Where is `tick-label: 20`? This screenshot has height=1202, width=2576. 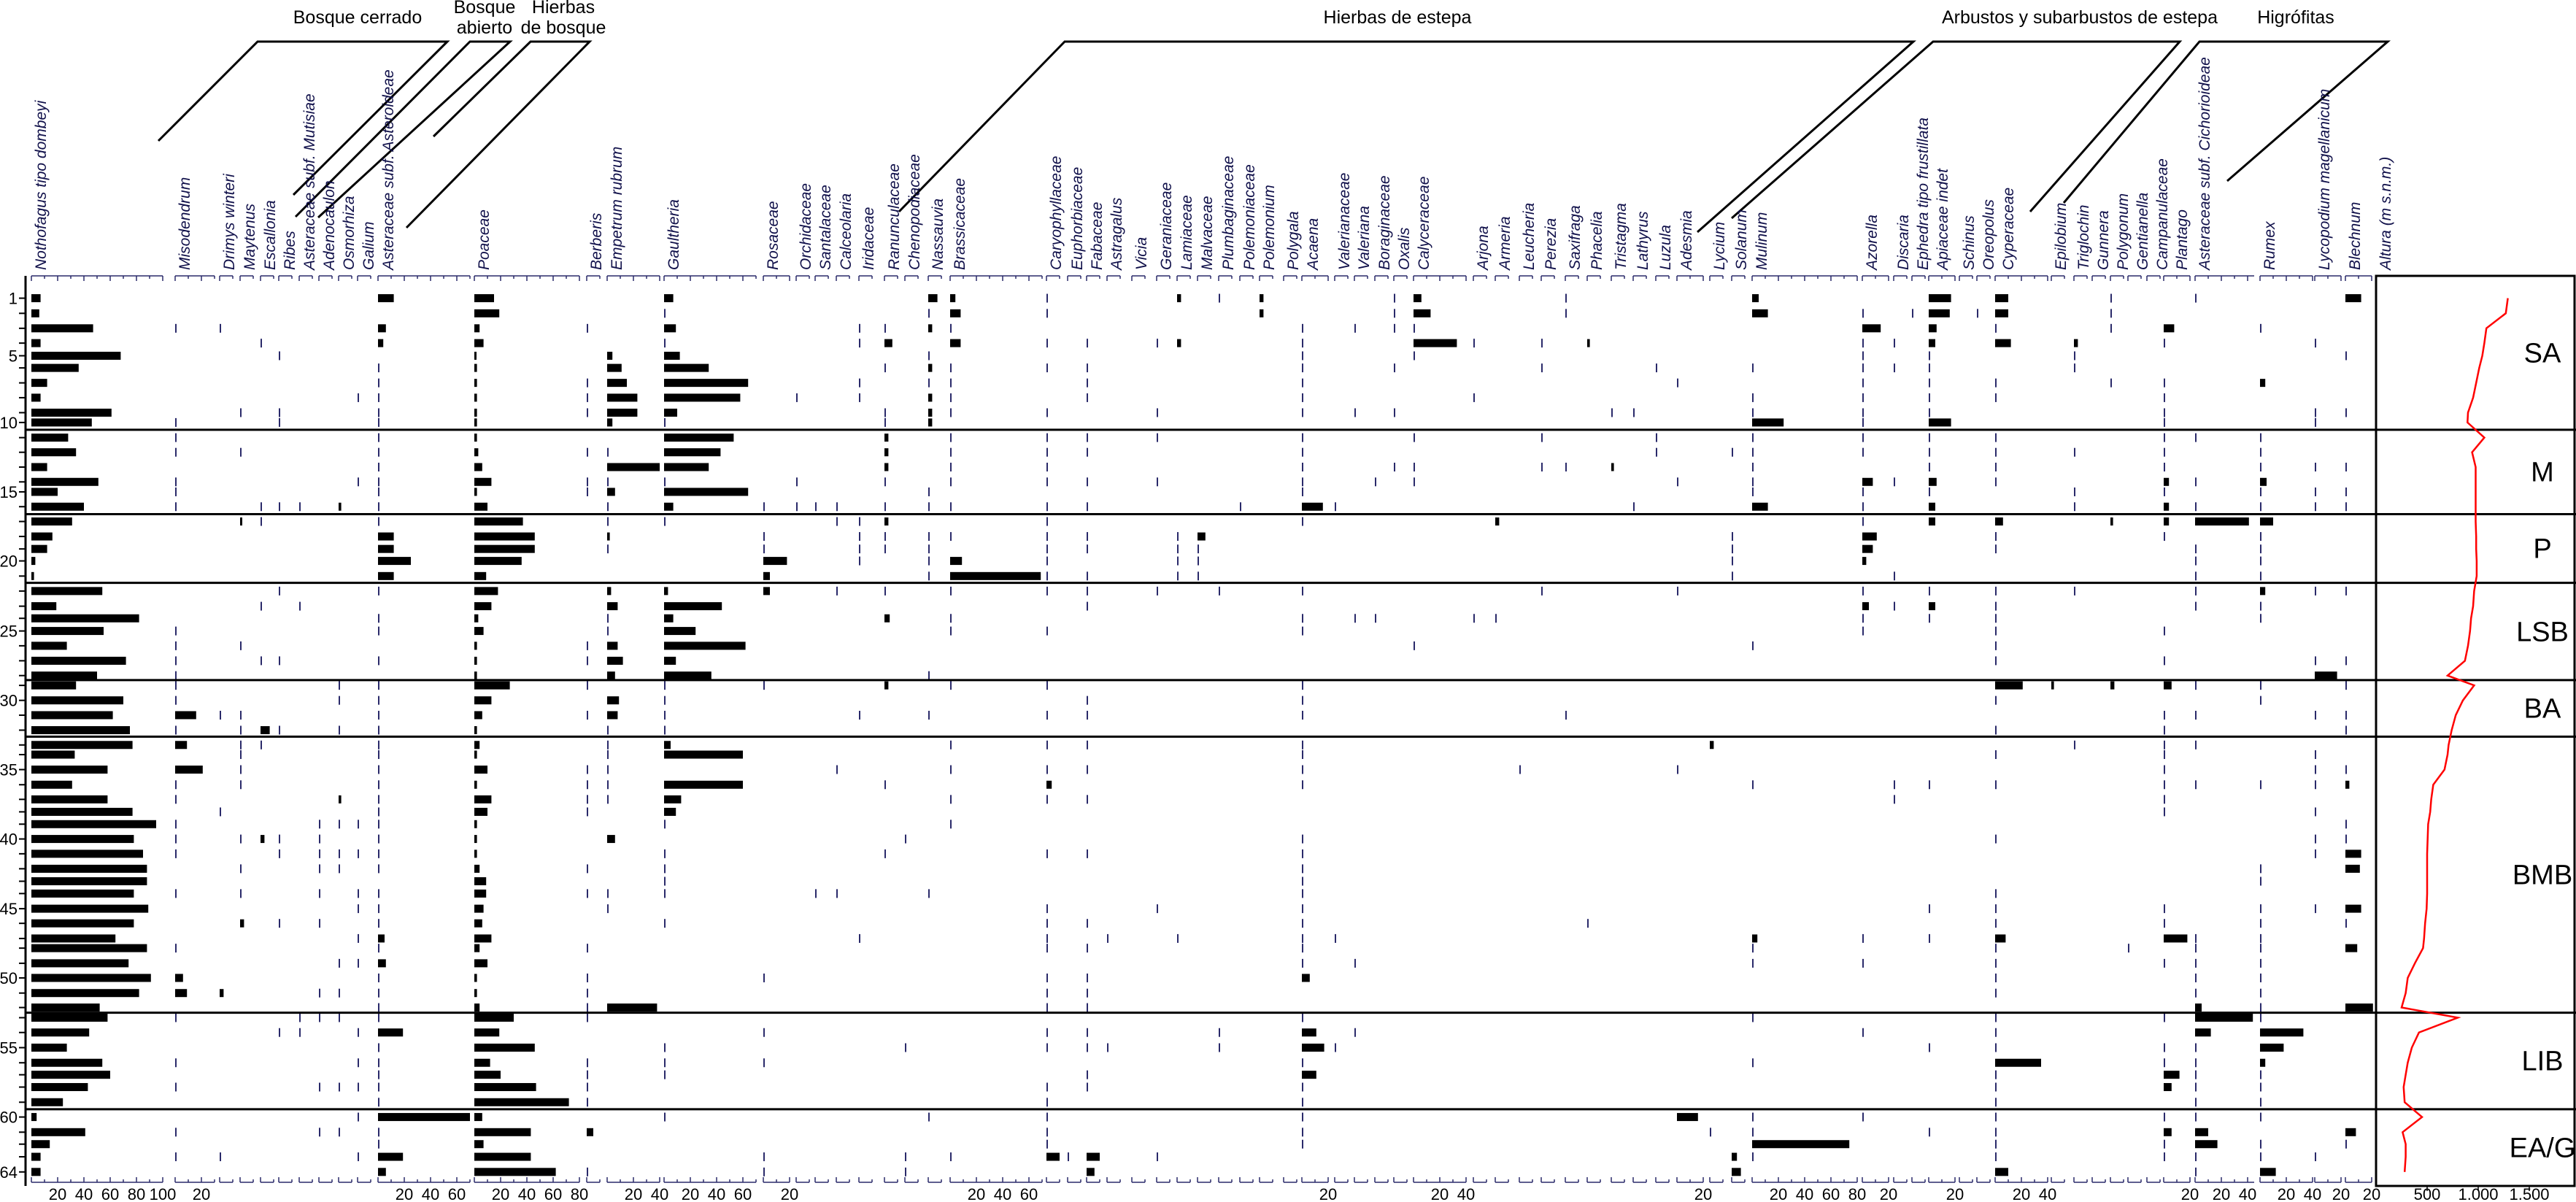 tick-label: 20 is located at coordinates (2371, 1193).